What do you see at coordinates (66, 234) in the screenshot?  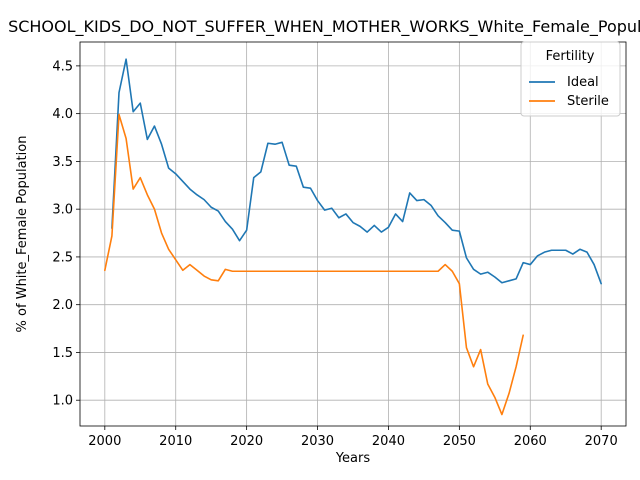 I see `y-axis: 1.0 1.5 2.0 2.5 3.0 3.5 4.0 4.5` at bounding box center [66, 234].